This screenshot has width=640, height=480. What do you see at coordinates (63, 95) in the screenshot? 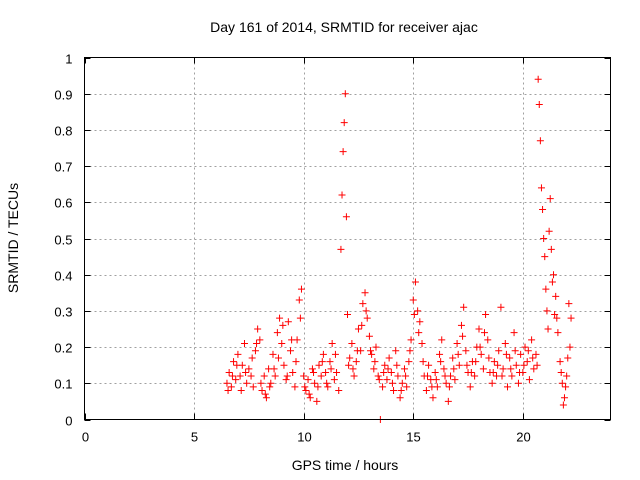
I see `y-tick-label: 0.9` at bounding box center [63, 95].